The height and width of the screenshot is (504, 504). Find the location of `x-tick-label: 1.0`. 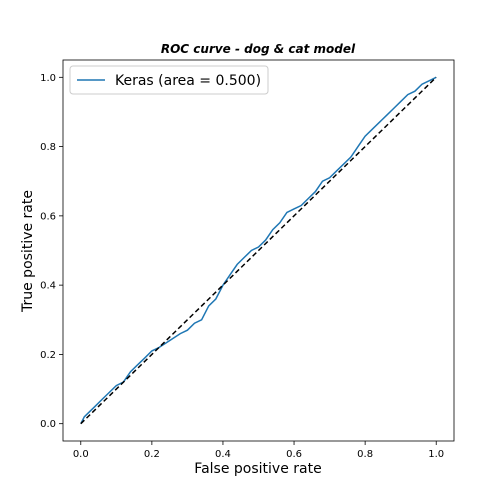

x-tick-label: 1.0 is located at coordinates (436, 454).